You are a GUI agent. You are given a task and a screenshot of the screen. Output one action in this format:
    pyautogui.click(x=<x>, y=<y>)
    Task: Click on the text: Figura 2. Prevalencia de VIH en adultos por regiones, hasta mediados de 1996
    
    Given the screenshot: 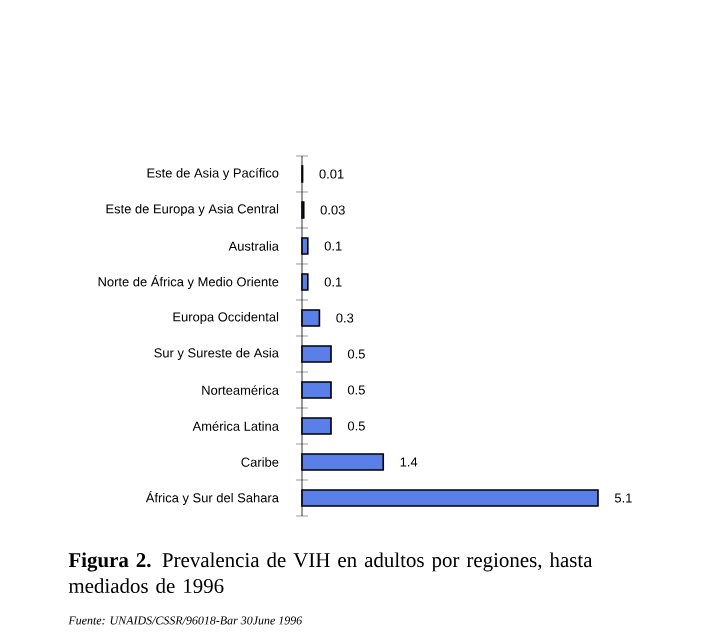 What is the action you would take?
    pyautogui.click(x=330, y=573)
    